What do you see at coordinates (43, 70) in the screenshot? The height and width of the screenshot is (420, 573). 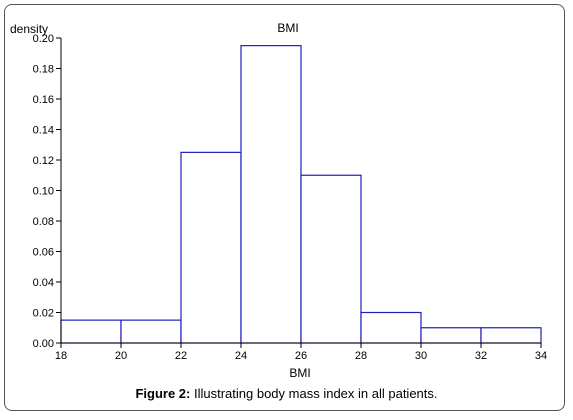 I see `y-tick-label: 0.18` at bounding box center [43, 70].